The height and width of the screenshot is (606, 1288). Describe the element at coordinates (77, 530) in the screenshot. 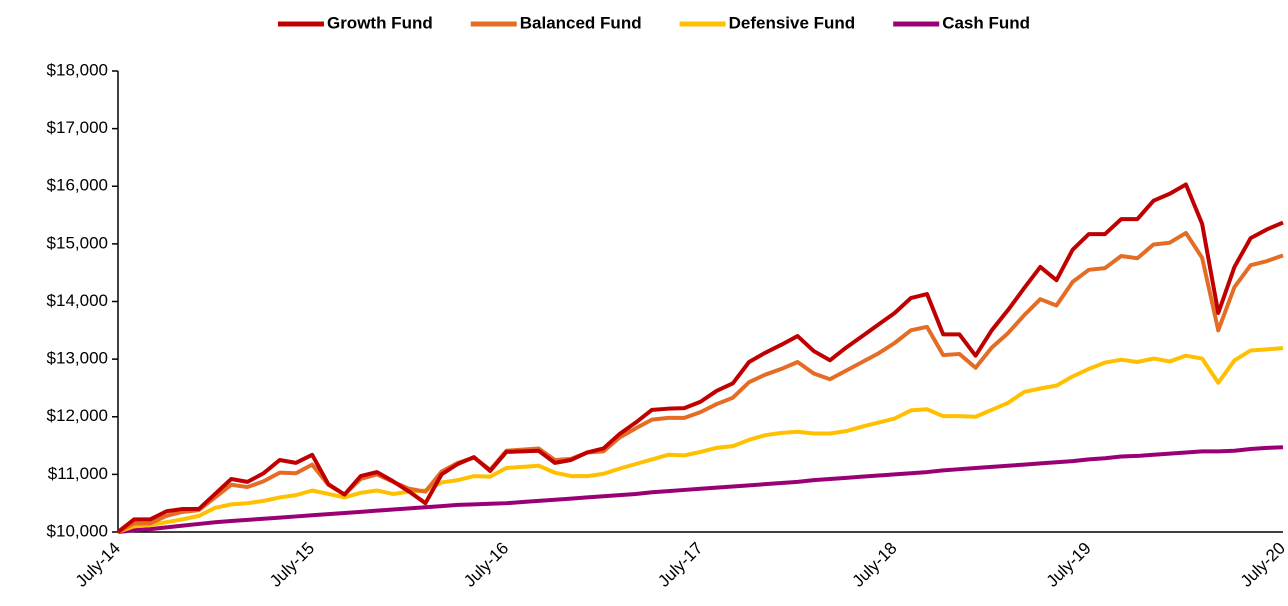

I see `y-tick-label: $10,000` at that location.